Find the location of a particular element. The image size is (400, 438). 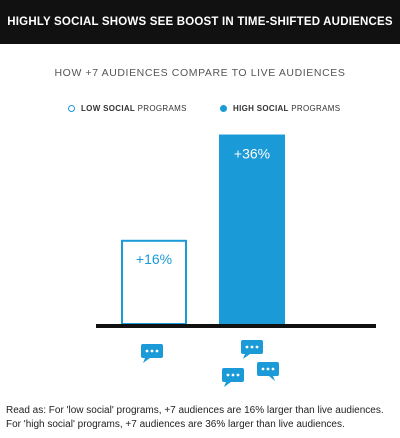

legend-marker-low is located at coordinates (71, 108).